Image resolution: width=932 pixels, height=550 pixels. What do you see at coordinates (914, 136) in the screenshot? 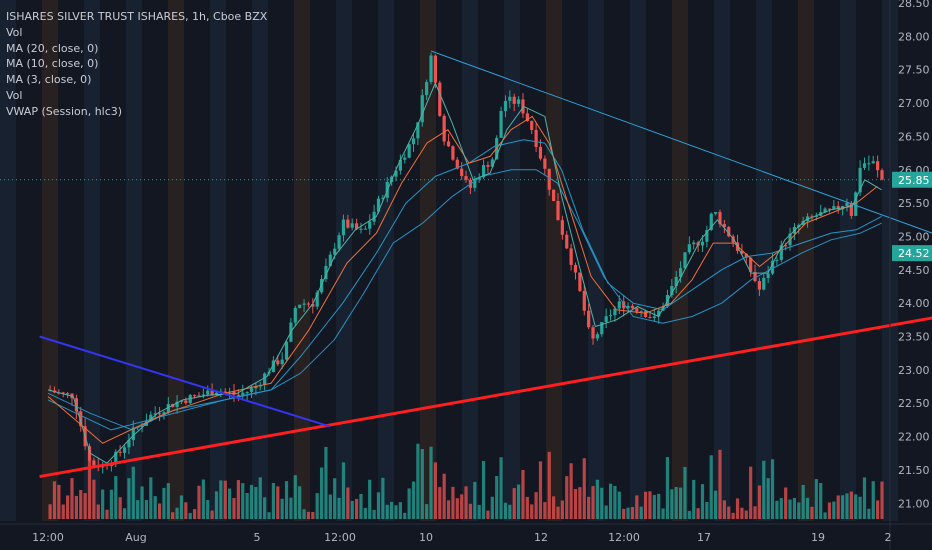
I see `y-tick-label: 26.50` at bounding box center [914, 136].